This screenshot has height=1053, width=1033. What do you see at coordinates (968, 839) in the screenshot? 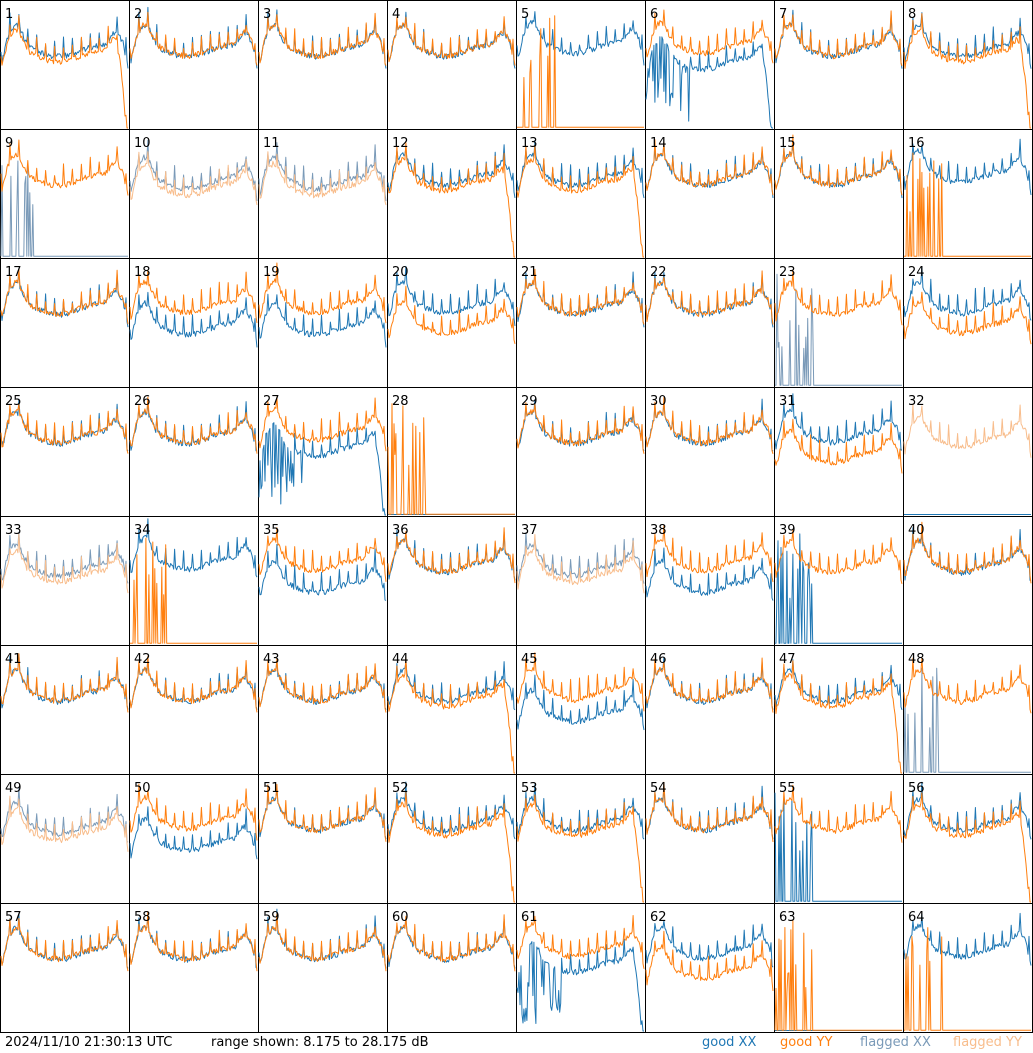
I see `antenna-panel: 56` at bounding box center [968, 839].